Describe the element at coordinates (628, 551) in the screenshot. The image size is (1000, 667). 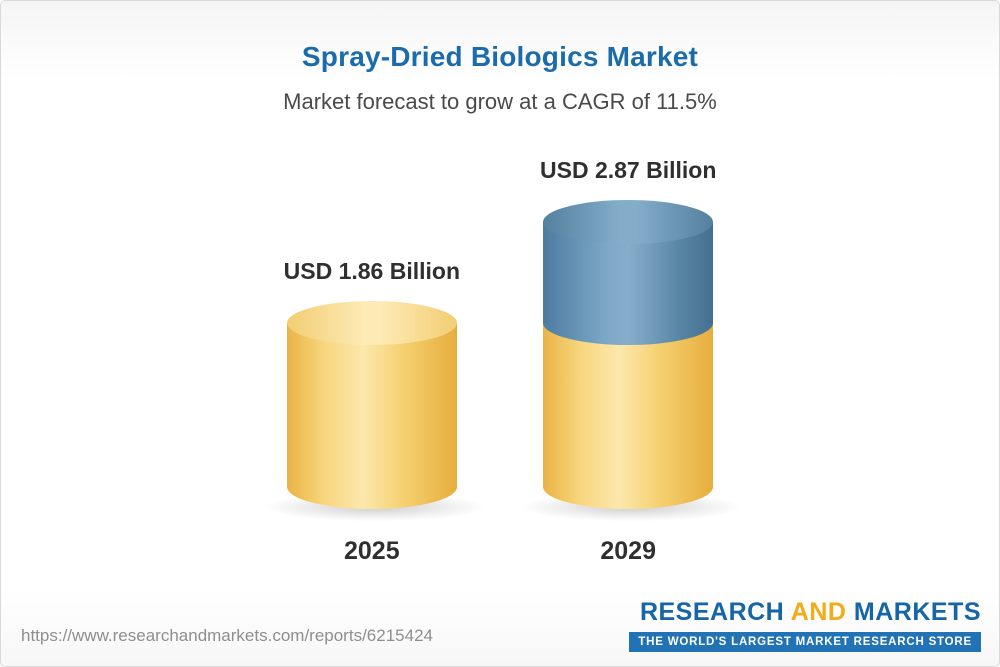
I see `axis-label-2029: 2029` at that location.